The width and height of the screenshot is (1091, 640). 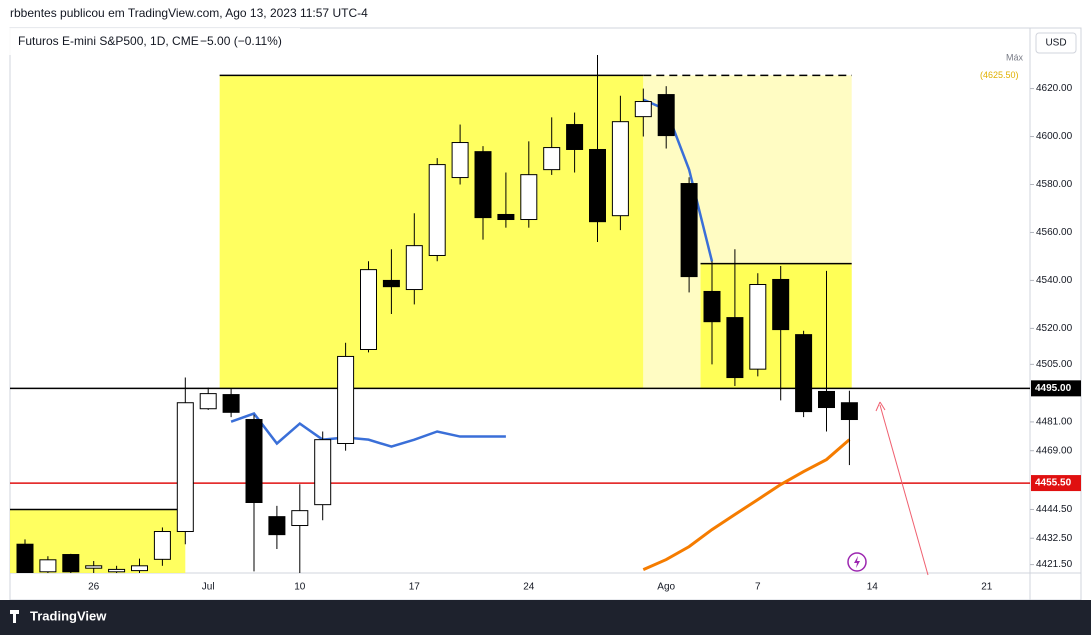 What do you see at coordinates (241, 41) in the screenshot?
I see `change: −5.00 (−0.11%)` at bounding box center [241, 41].